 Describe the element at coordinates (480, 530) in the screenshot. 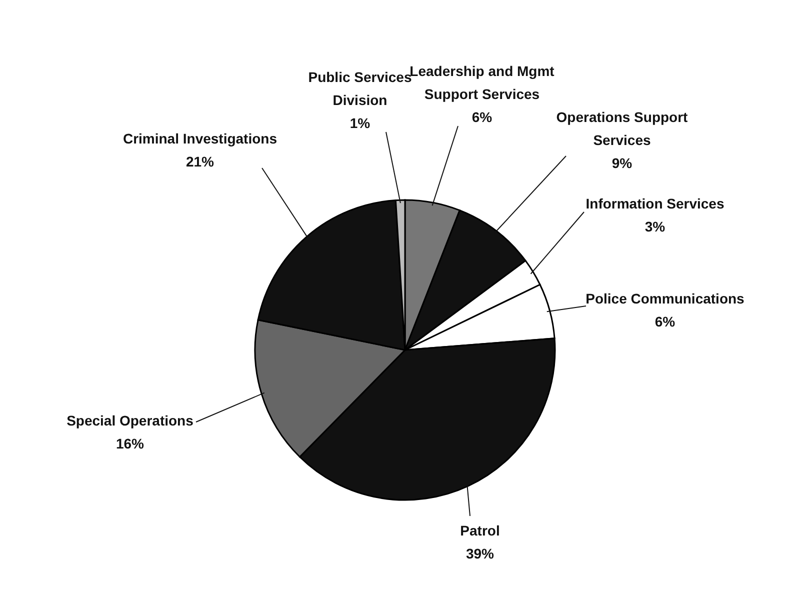

I see `slice-label: Patrol` at that location.